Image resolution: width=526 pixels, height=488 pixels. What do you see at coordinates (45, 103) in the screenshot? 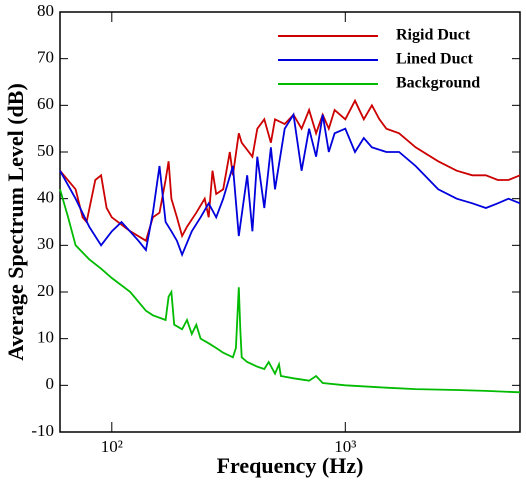
I see `y-tick-label: 60` at bounding box center [45, 103].